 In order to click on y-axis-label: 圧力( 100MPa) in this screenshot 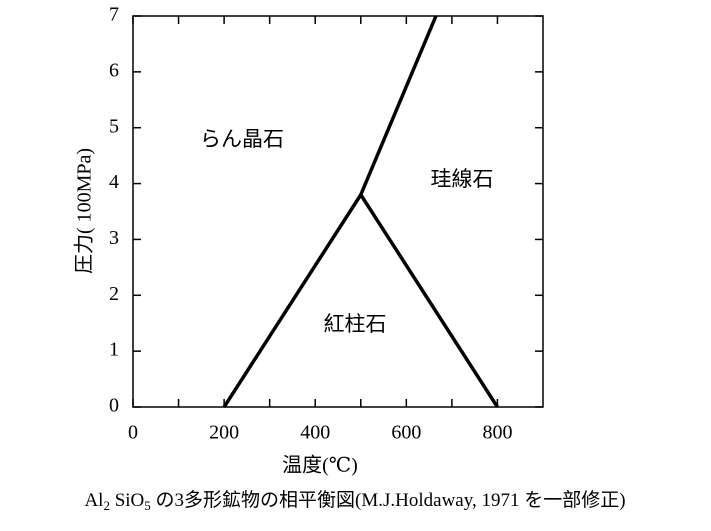, I will do `click(84, 211)`.